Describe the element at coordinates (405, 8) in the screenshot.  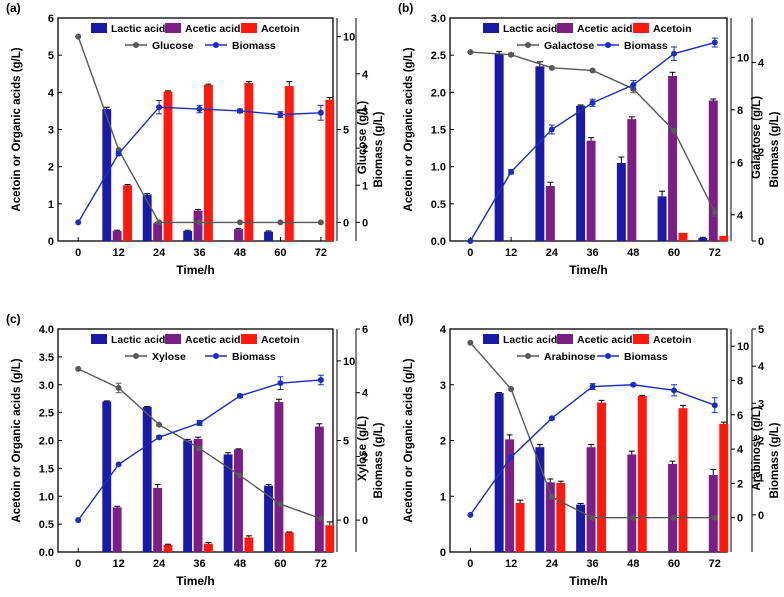
I see `panel-label: (b)` at that location.